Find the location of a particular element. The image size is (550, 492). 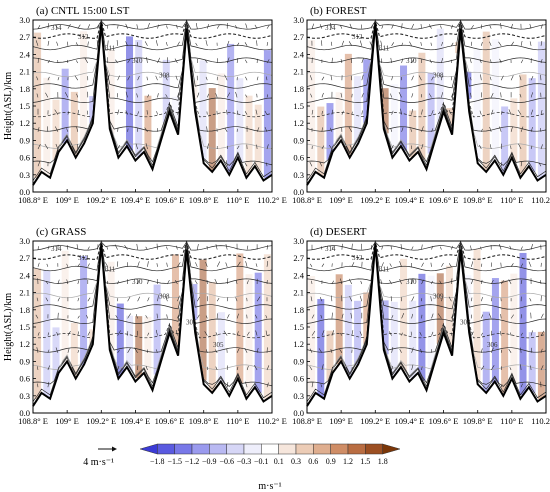

y-tick-label: 1.5 is located at coordinates (298, 106).